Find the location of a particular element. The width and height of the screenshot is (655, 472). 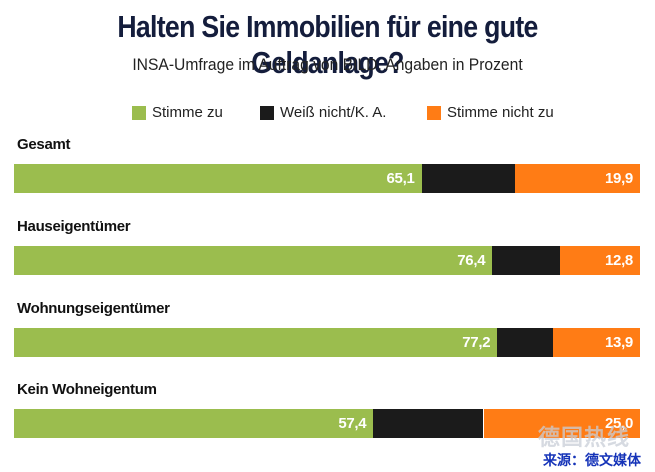

bar-segment-disagree: 25,0 is located at coordinates (561, 423).